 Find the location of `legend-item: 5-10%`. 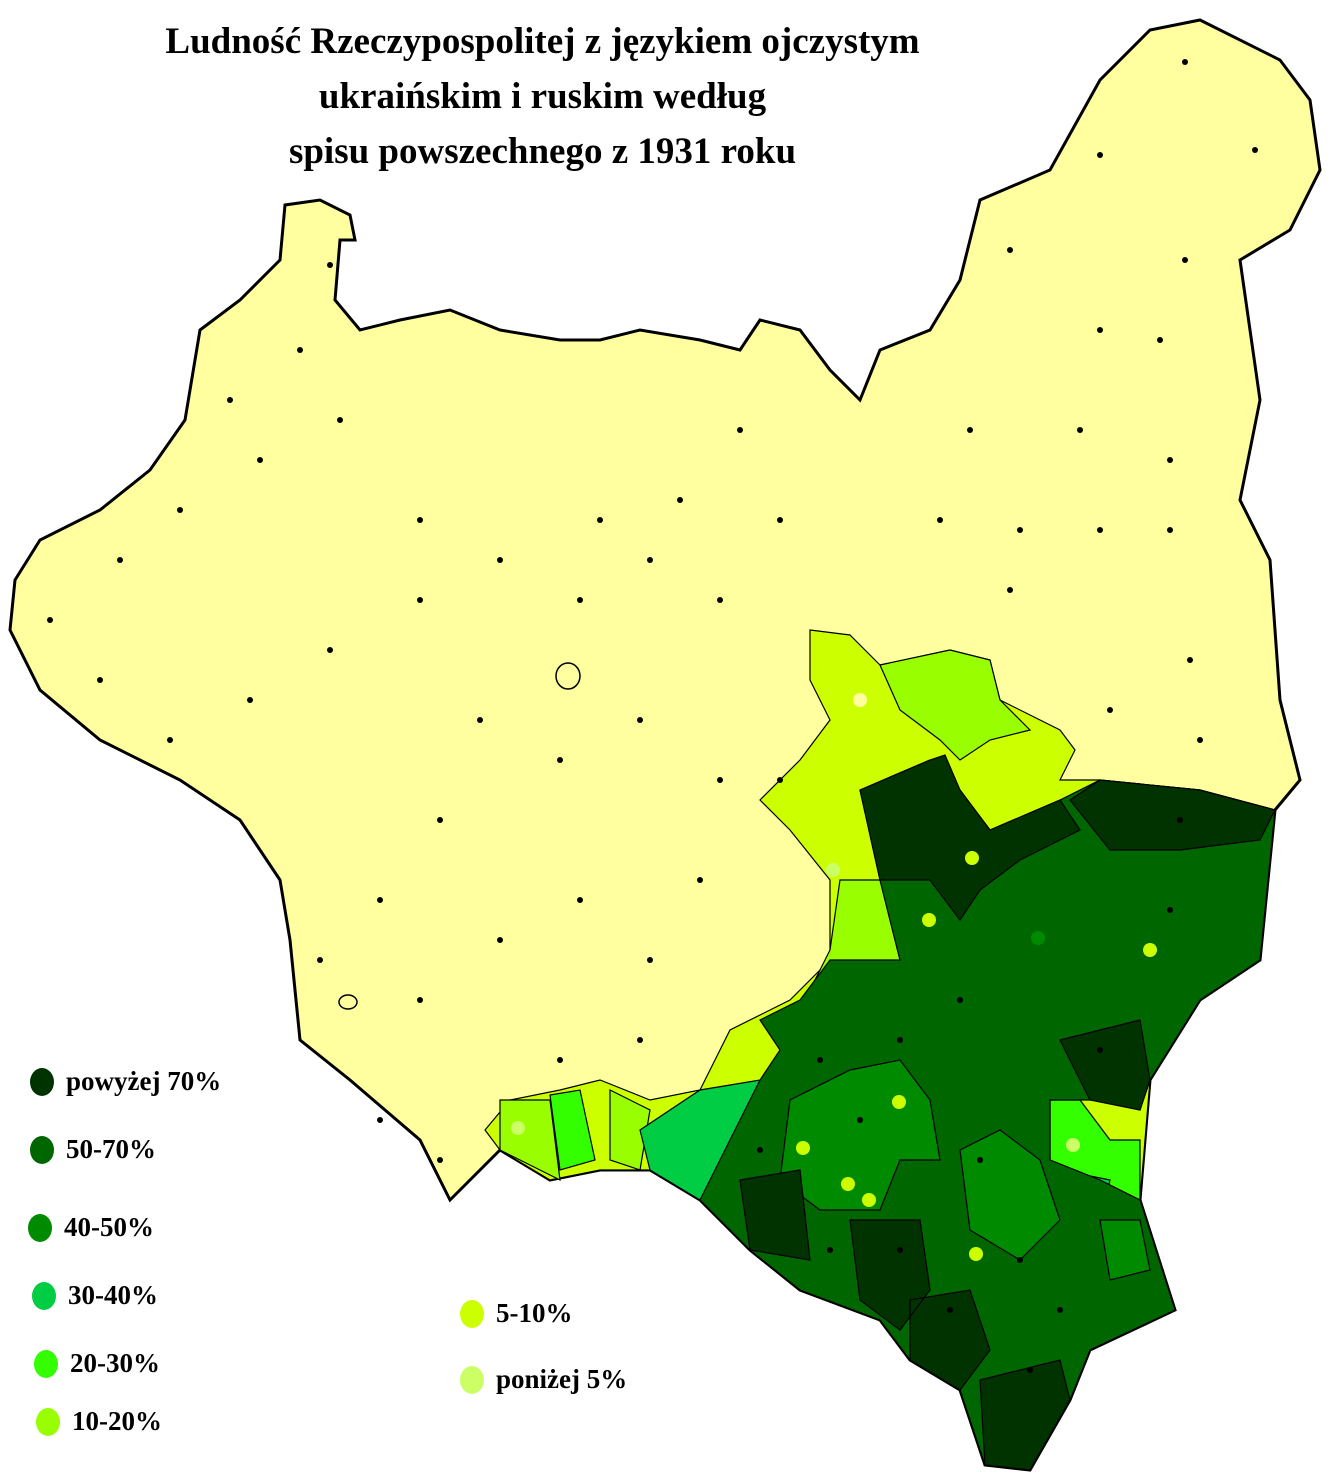

legend-item: 5-10% is located at coordinates (516, 1313).